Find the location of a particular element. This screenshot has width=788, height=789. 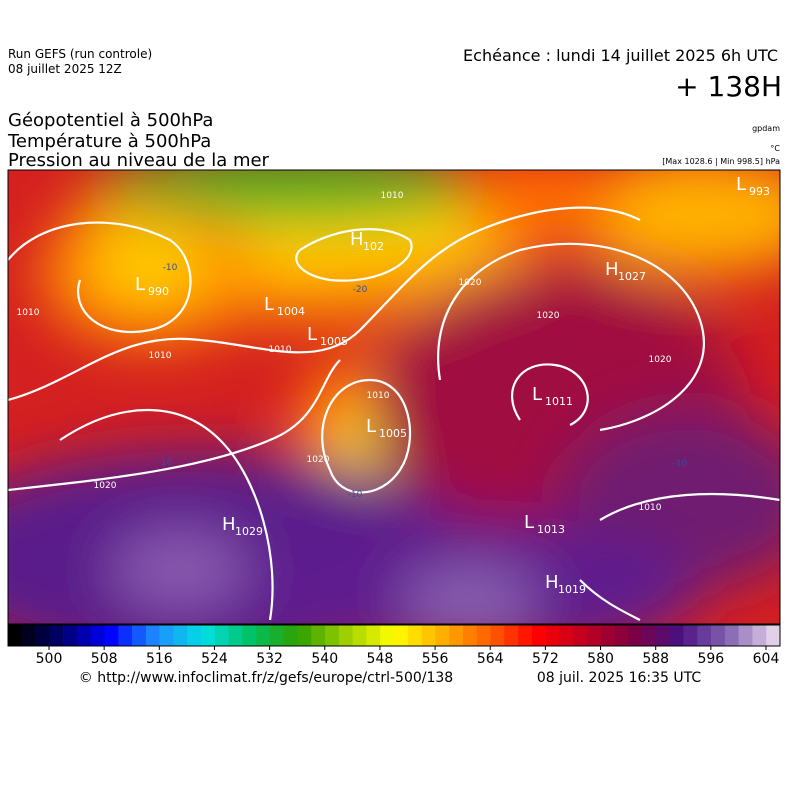

pressure-center-value: 1004 is located at coordinates (291, 311).